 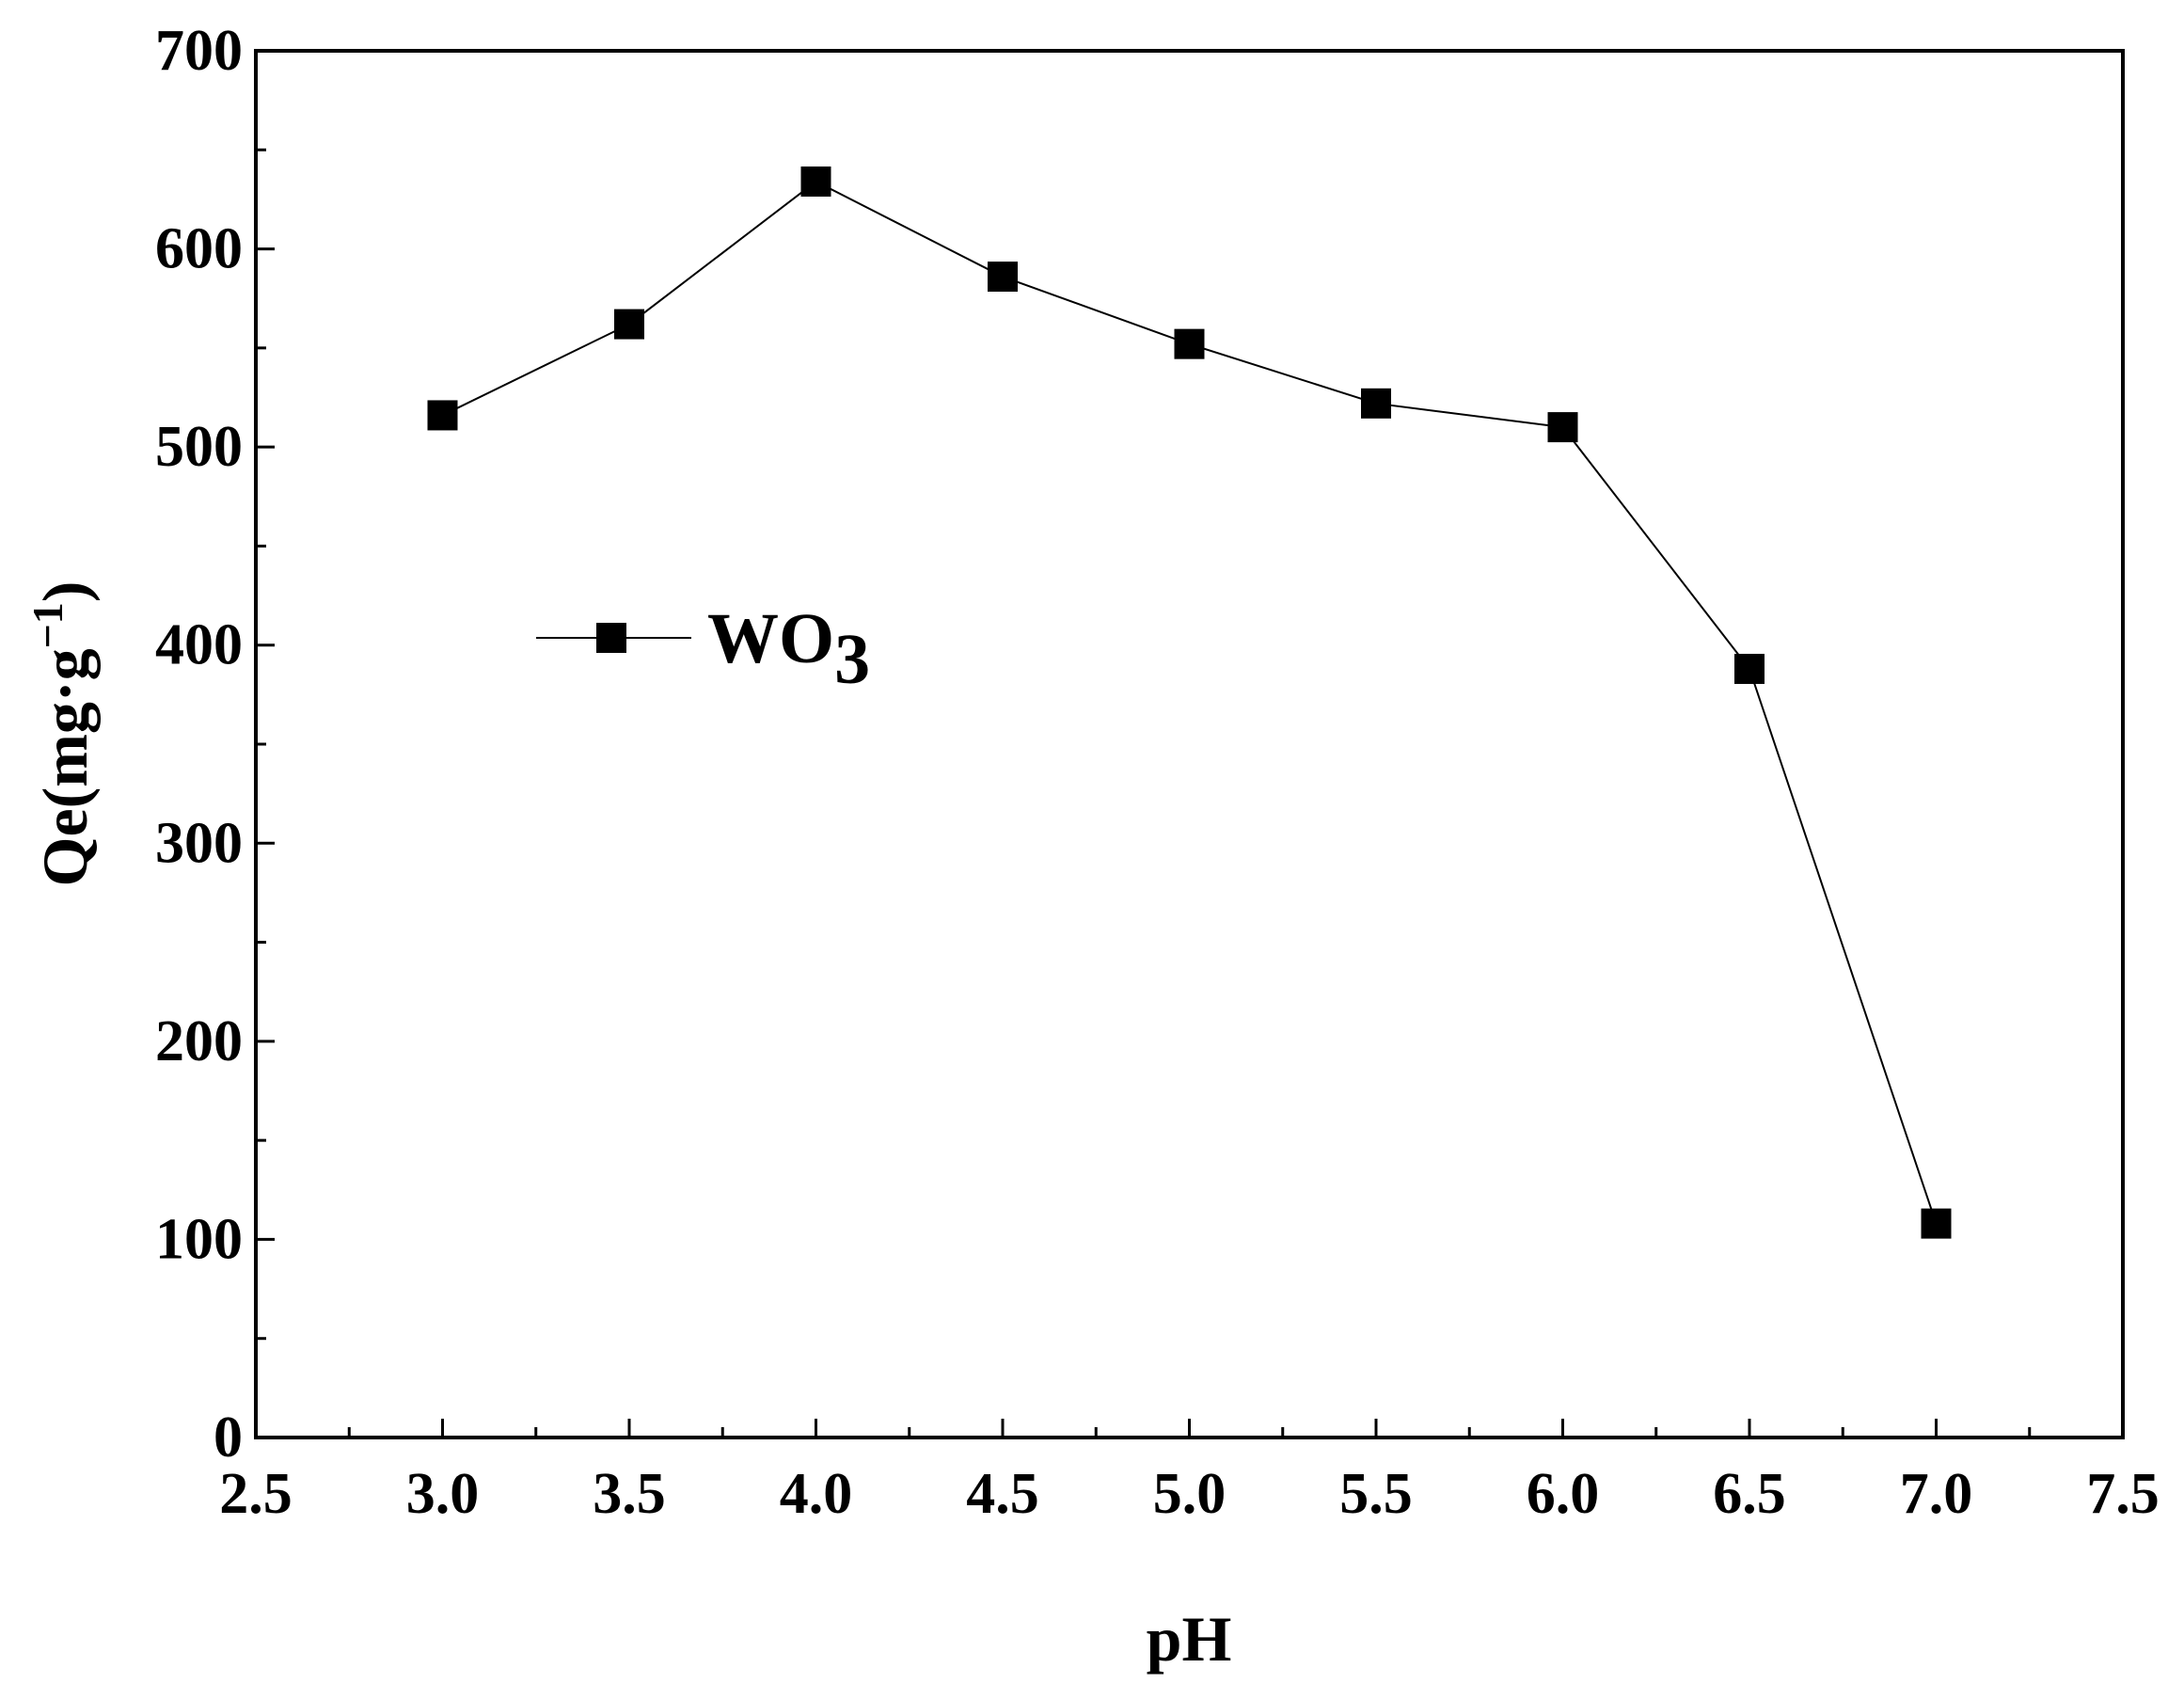 I want to click on y-tick-label: 300, so click(x=199, y=843).